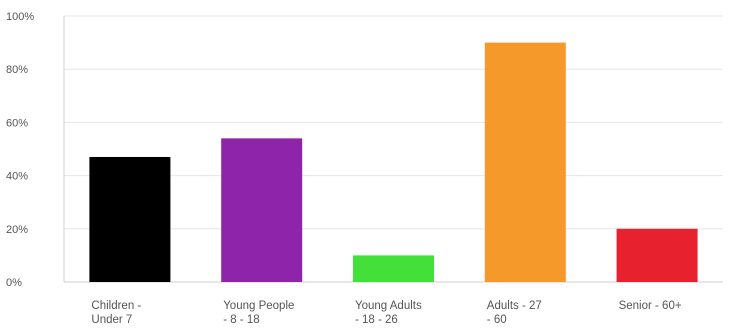  Describe the element at coordinates (20, 150) in the screenshot. I see `y-axis-tick-labels: 0% 20% 40% 60% 80% 100%` at that location.